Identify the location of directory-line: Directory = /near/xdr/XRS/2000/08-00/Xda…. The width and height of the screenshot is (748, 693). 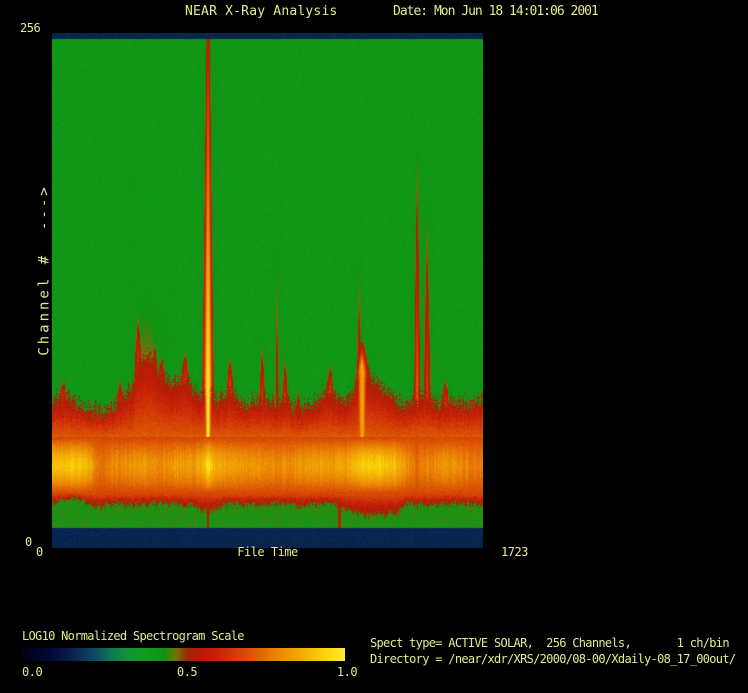
(553, 659).